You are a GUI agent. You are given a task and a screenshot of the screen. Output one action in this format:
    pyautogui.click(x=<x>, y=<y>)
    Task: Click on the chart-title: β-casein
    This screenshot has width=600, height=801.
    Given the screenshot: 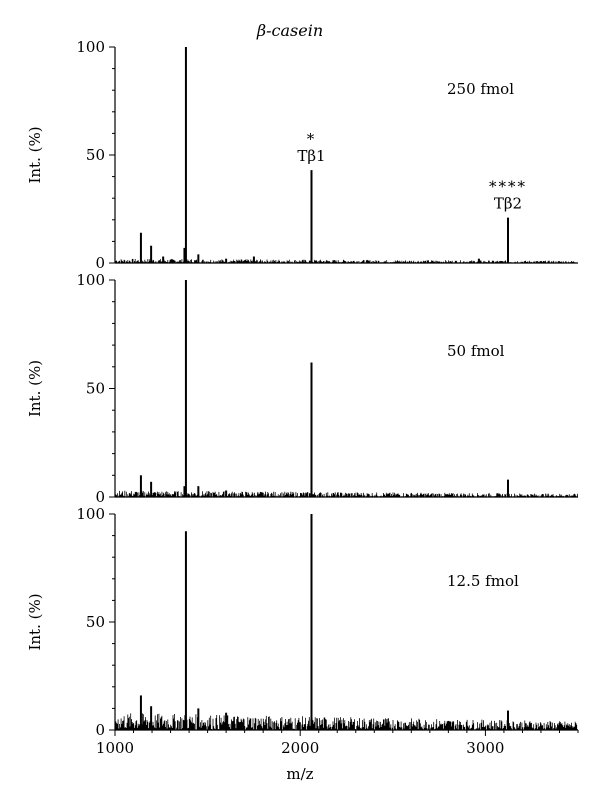 What is the action you would take?
    pyautogui.click(x=289, y=30)
    